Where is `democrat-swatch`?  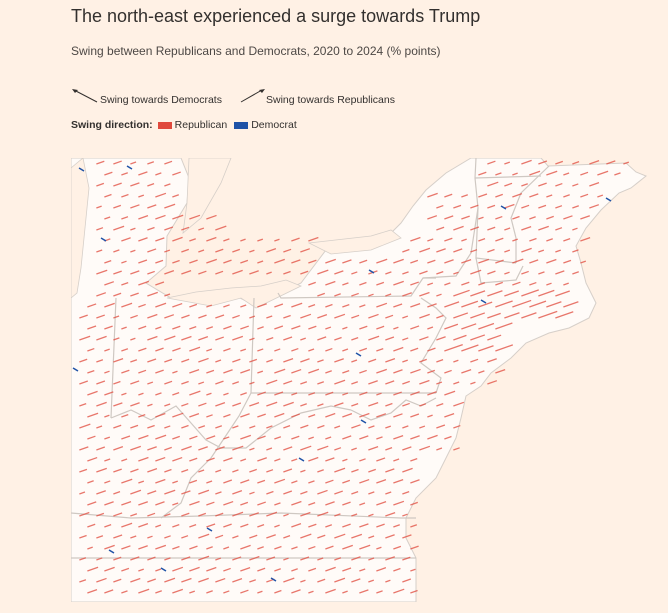 democrat-swatch is located at coordinates (241, 125).